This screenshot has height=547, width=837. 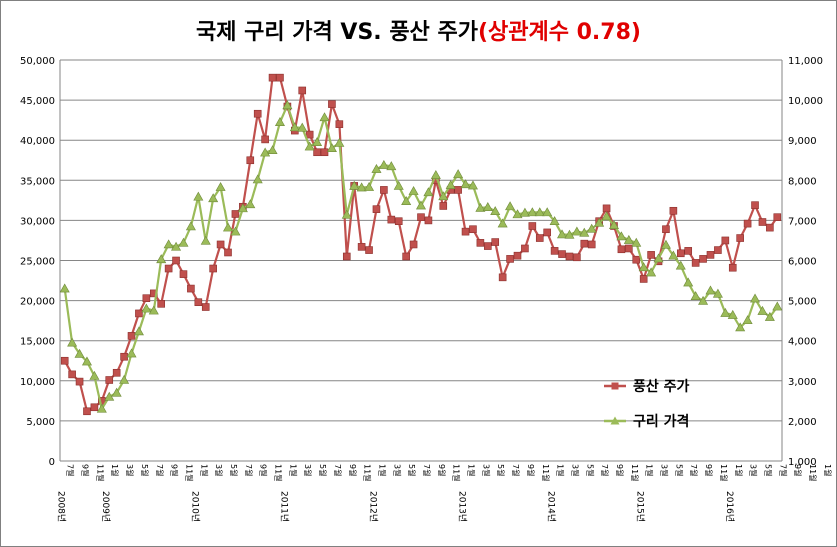 What do you see at coordinates (805, 101) in the screenshot?
I see `y-right-tick-label: 10,000` at bounding box center [805, 101].